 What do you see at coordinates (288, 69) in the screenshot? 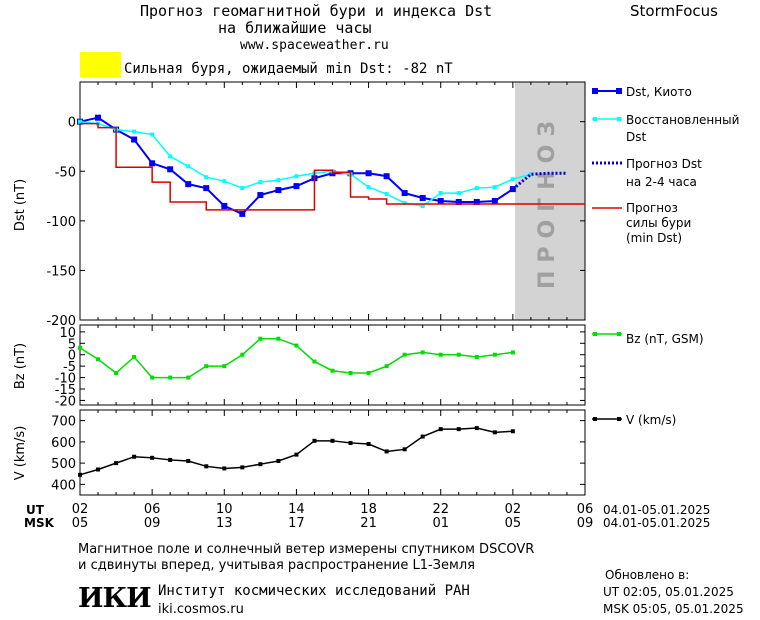
I see `storm-banner-text: Сильная буря, ожидаемый min Dst: -82 nT` at bounding box center [288, 69].